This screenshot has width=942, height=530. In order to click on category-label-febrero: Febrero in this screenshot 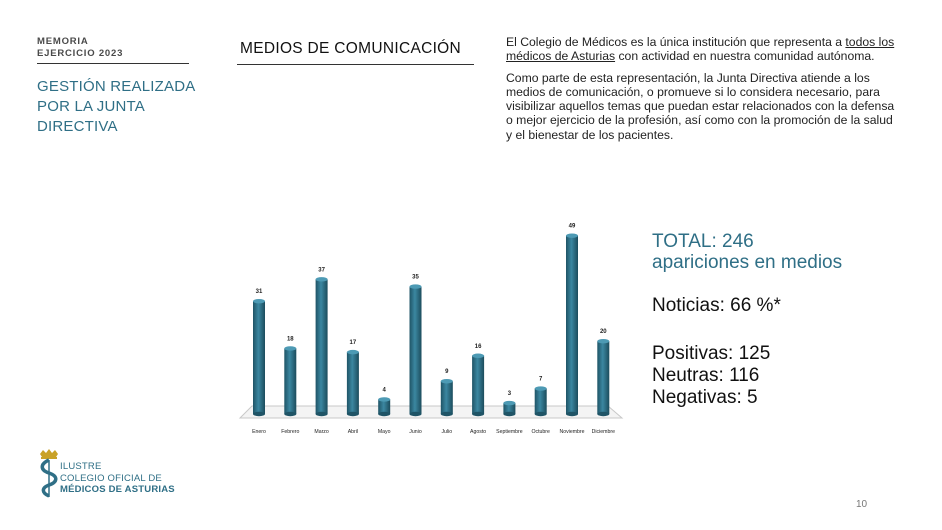, I will do `click(290, 432)`.